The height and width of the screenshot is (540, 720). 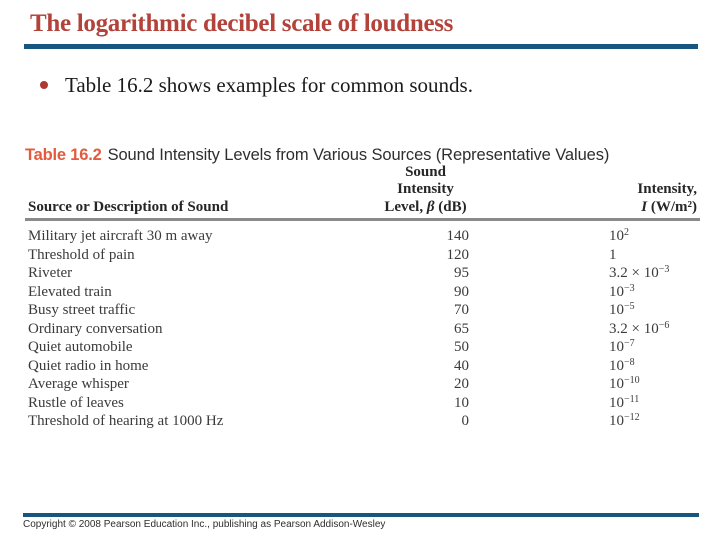 I want to click on table-row: Quiet automobile 50 10−7, so click(x=362, y=347).